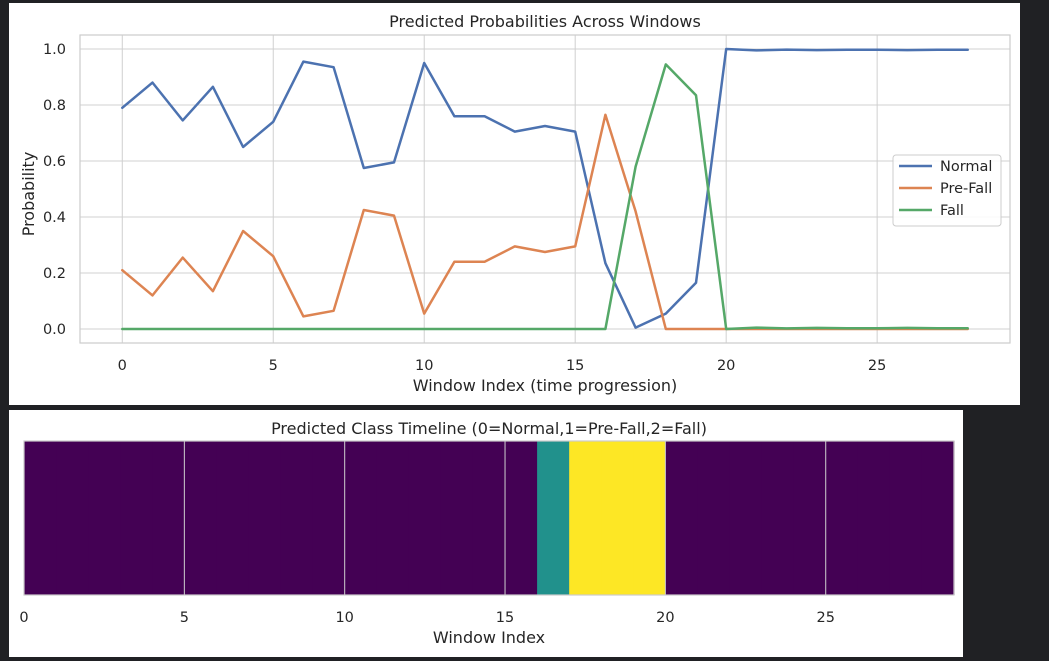 Image resolution: width=1049 pixels, height=661 pixels. What do you see at coordinates (427, 618) in the screenshot?
I see `timeline-x-tick-labels: 0 5 10 15 20 25` at bounding box center [427, 618].